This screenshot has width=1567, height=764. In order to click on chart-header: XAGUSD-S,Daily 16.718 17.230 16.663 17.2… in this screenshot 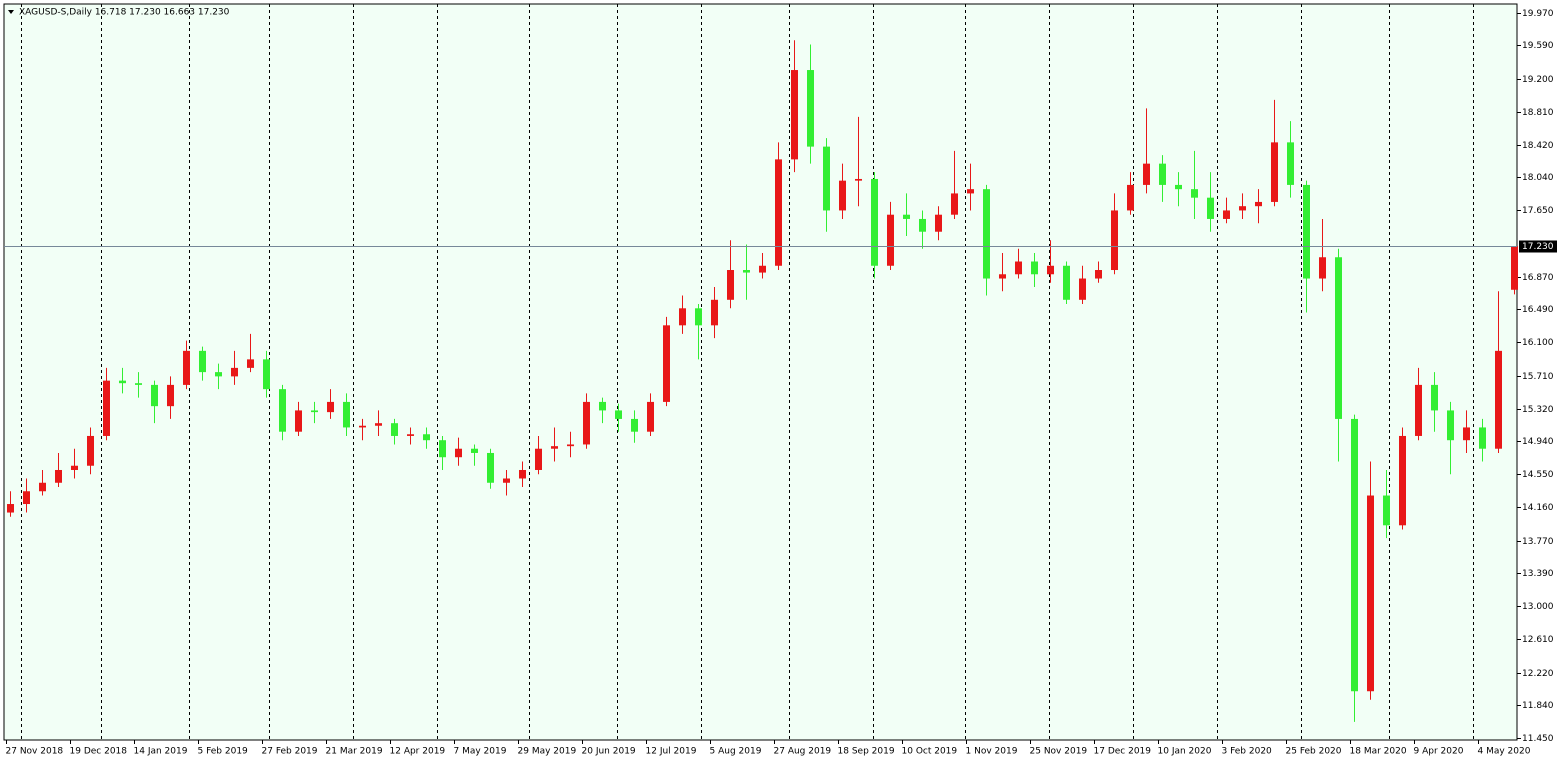, I will do `click(124, 13)`.